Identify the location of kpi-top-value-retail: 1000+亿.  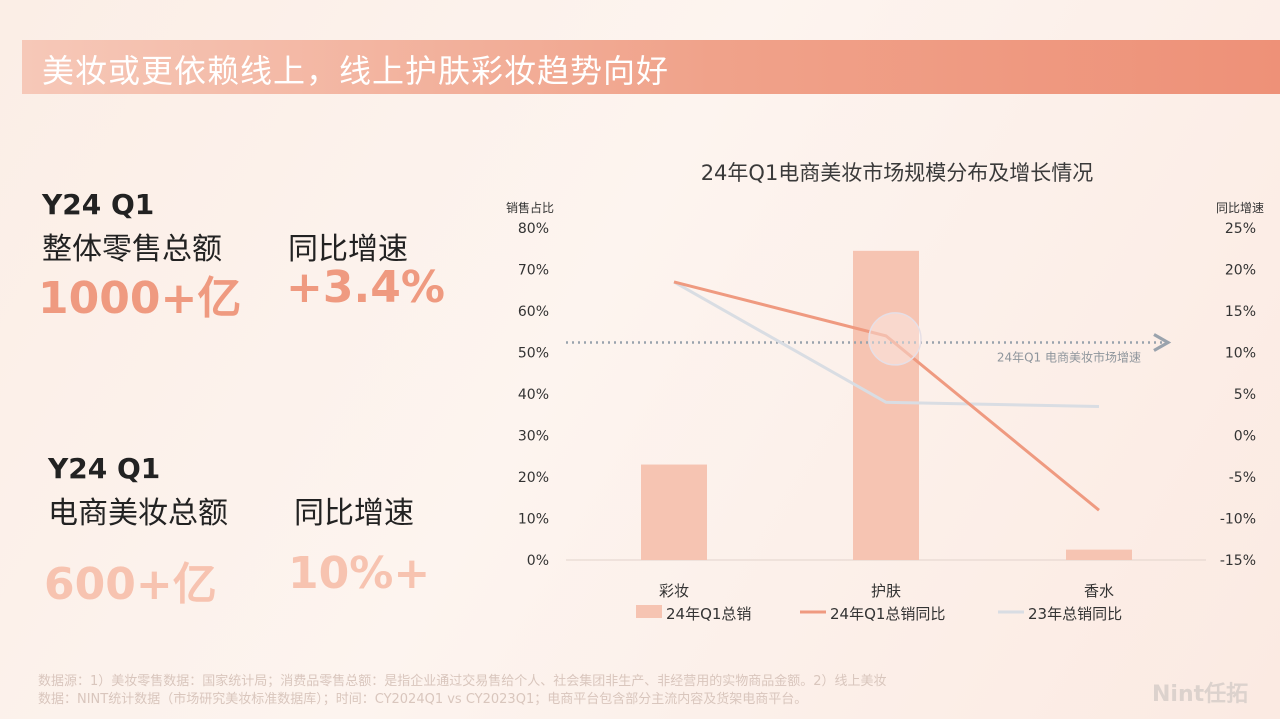
(140, 298).